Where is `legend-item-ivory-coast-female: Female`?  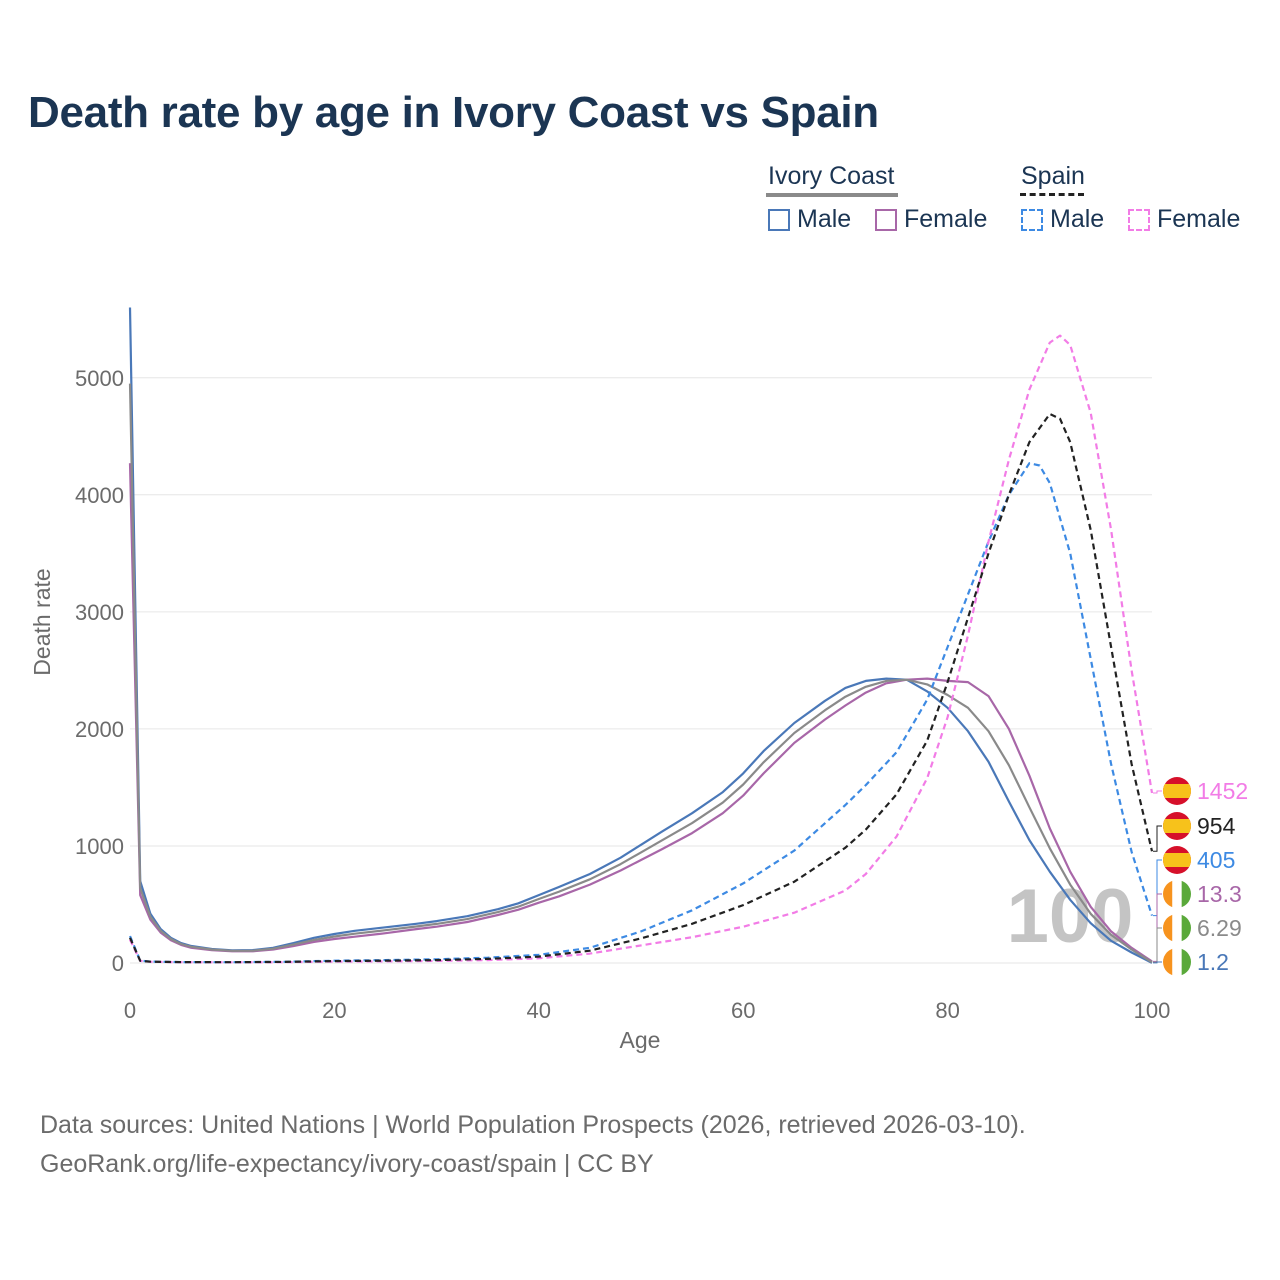 legend-item-ivory-coast-female: Female is located at coordinates (931, 219).